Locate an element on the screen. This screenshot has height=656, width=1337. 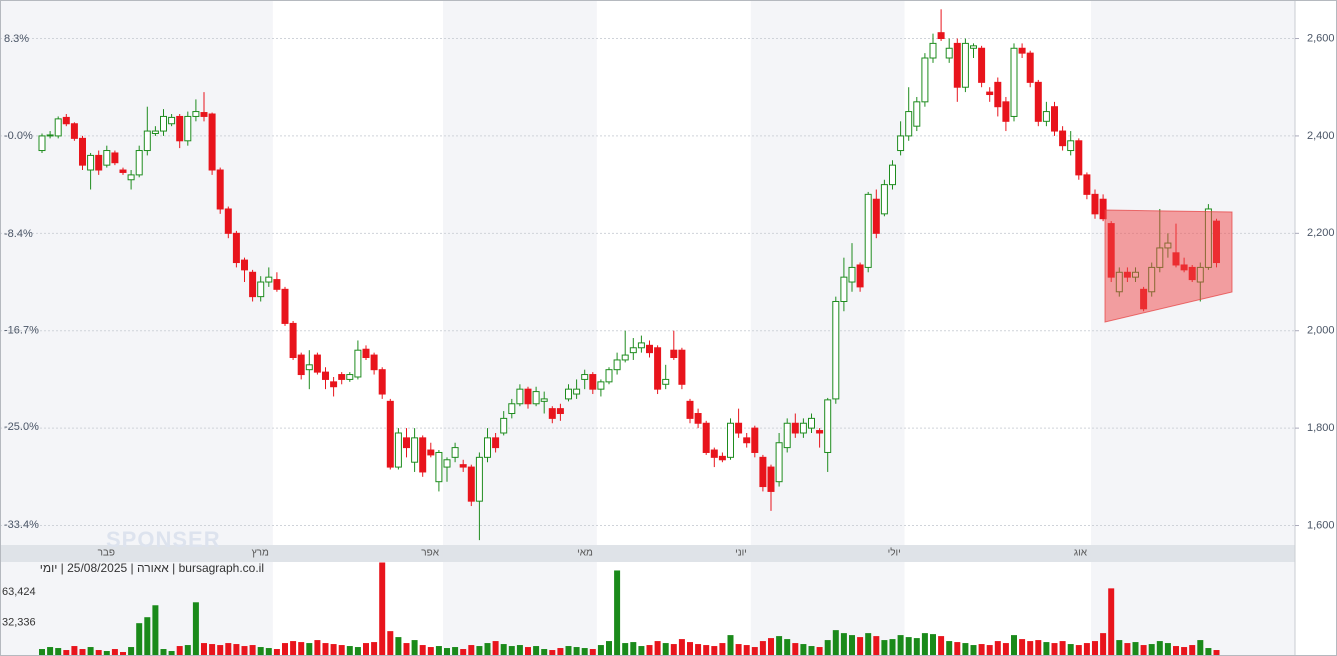
watermark: SPONSER is located at coordinates (163, 539).